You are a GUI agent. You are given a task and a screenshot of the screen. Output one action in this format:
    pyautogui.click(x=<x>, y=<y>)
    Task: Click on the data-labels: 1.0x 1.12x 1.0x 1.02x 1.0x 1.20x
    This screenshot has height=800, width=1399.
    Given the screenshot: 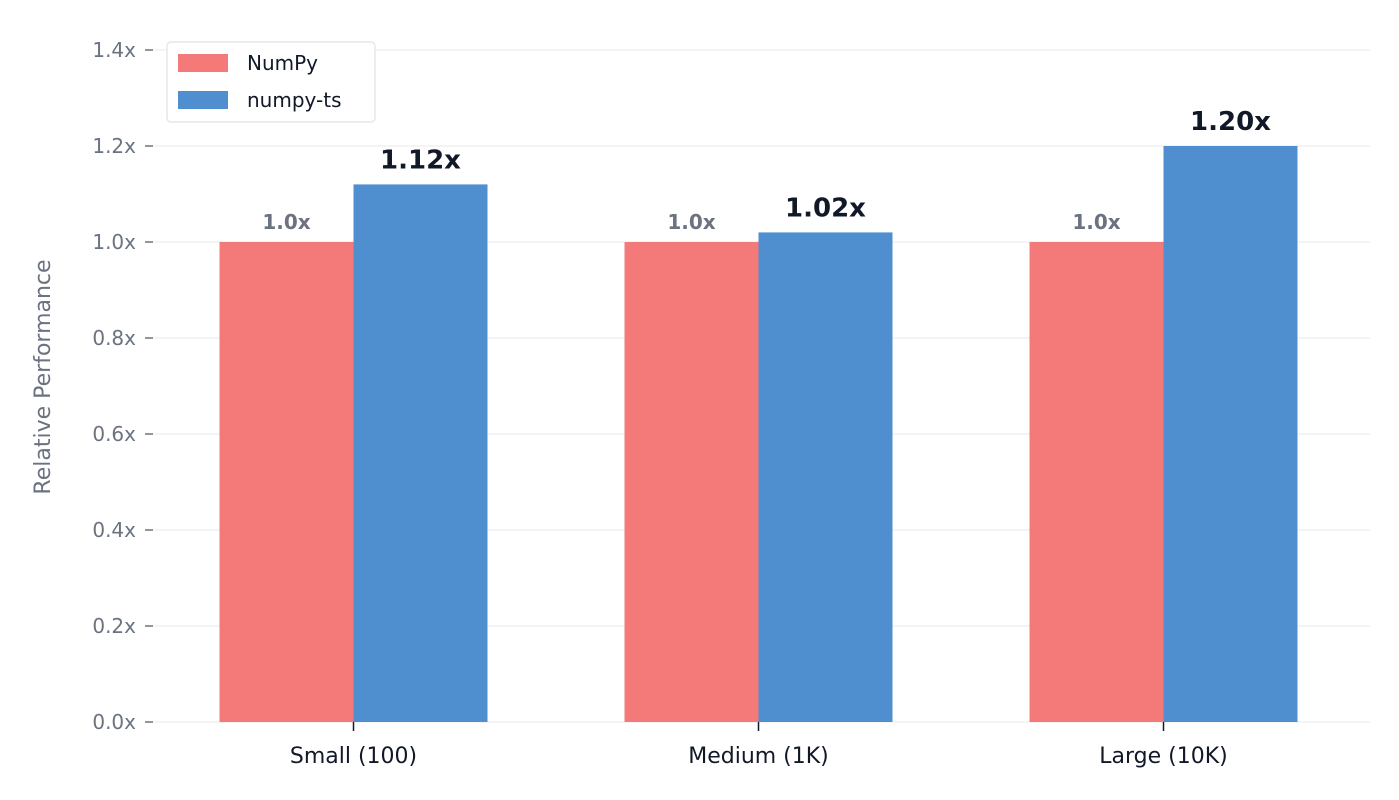 What is the action you would take?
    pyautogui.click(x=766, y=170)
    